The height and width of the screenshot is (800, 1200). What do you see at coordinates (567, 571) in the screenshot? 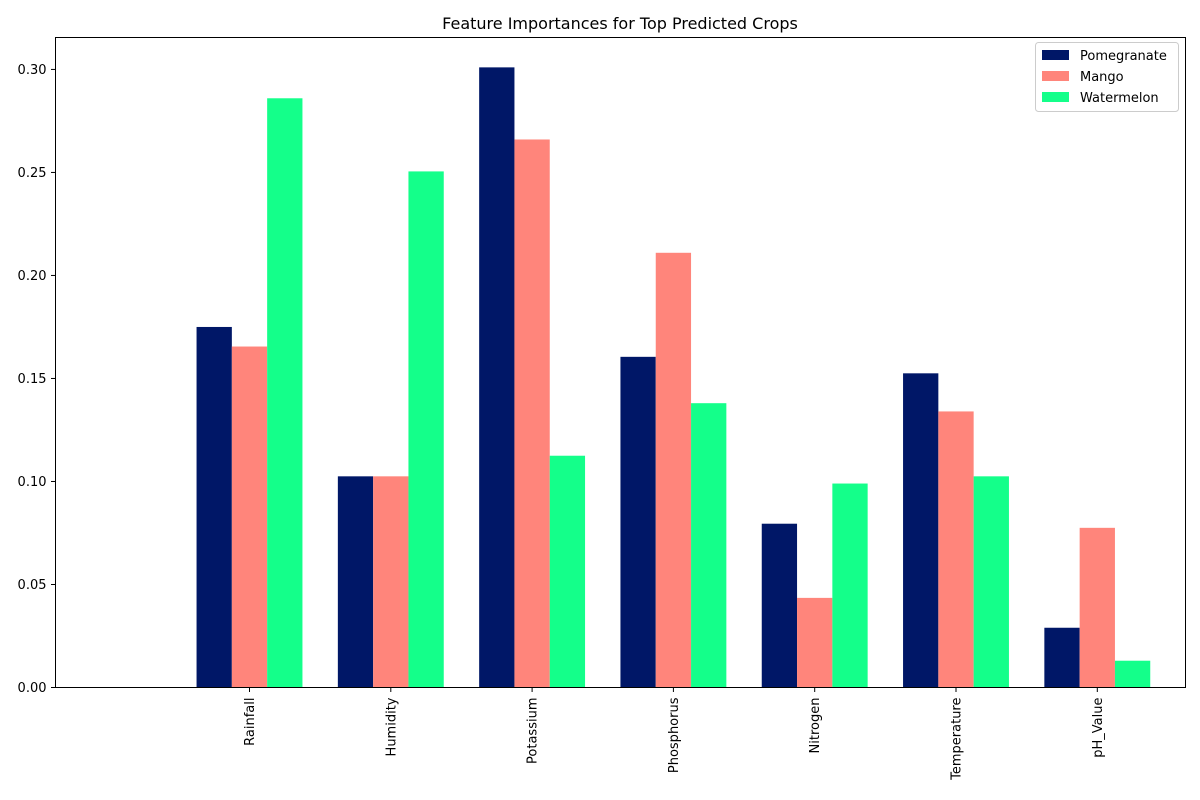
I see `bar-watermelon-potassium` at bounding box center [567, 571].